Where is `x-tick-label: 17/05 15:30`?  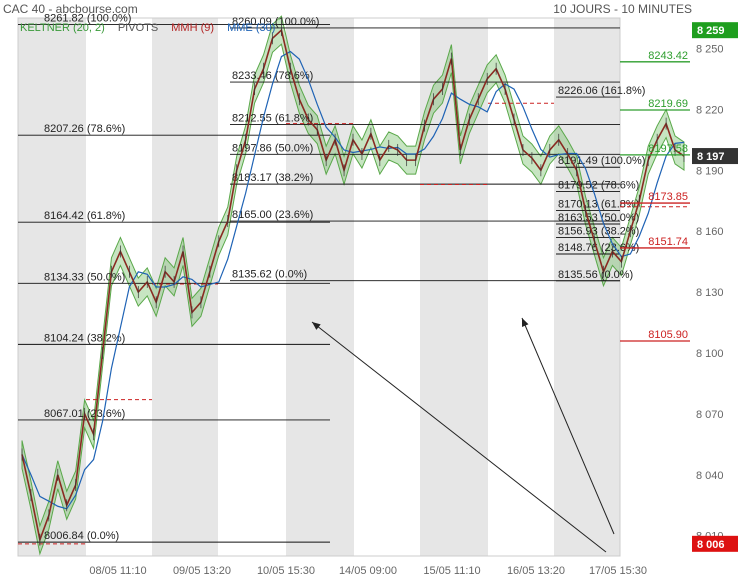 x-tick-label: 17/05 15:30 is located at coordinates (618, 571).